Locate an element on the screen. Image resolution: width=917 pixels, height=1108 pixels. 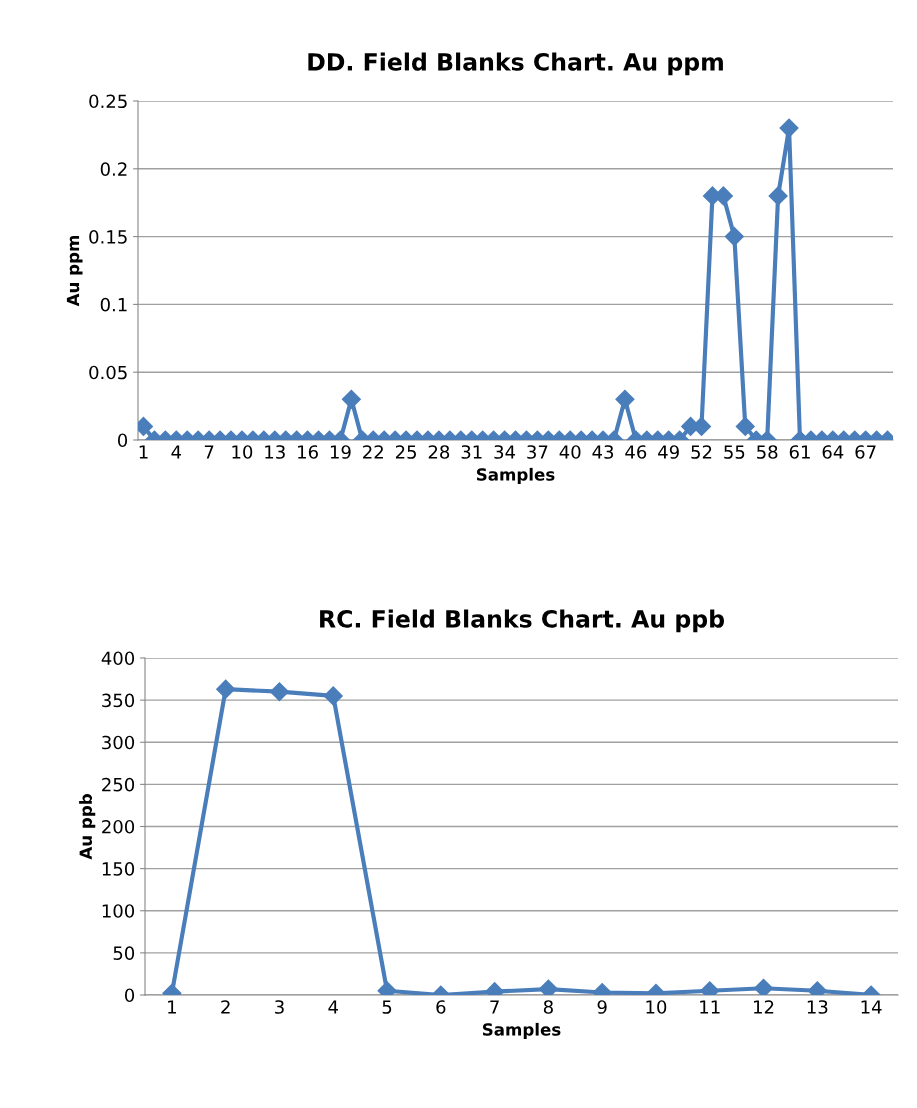
x-tick-label: 14 is located at coordinates (871, 1007).